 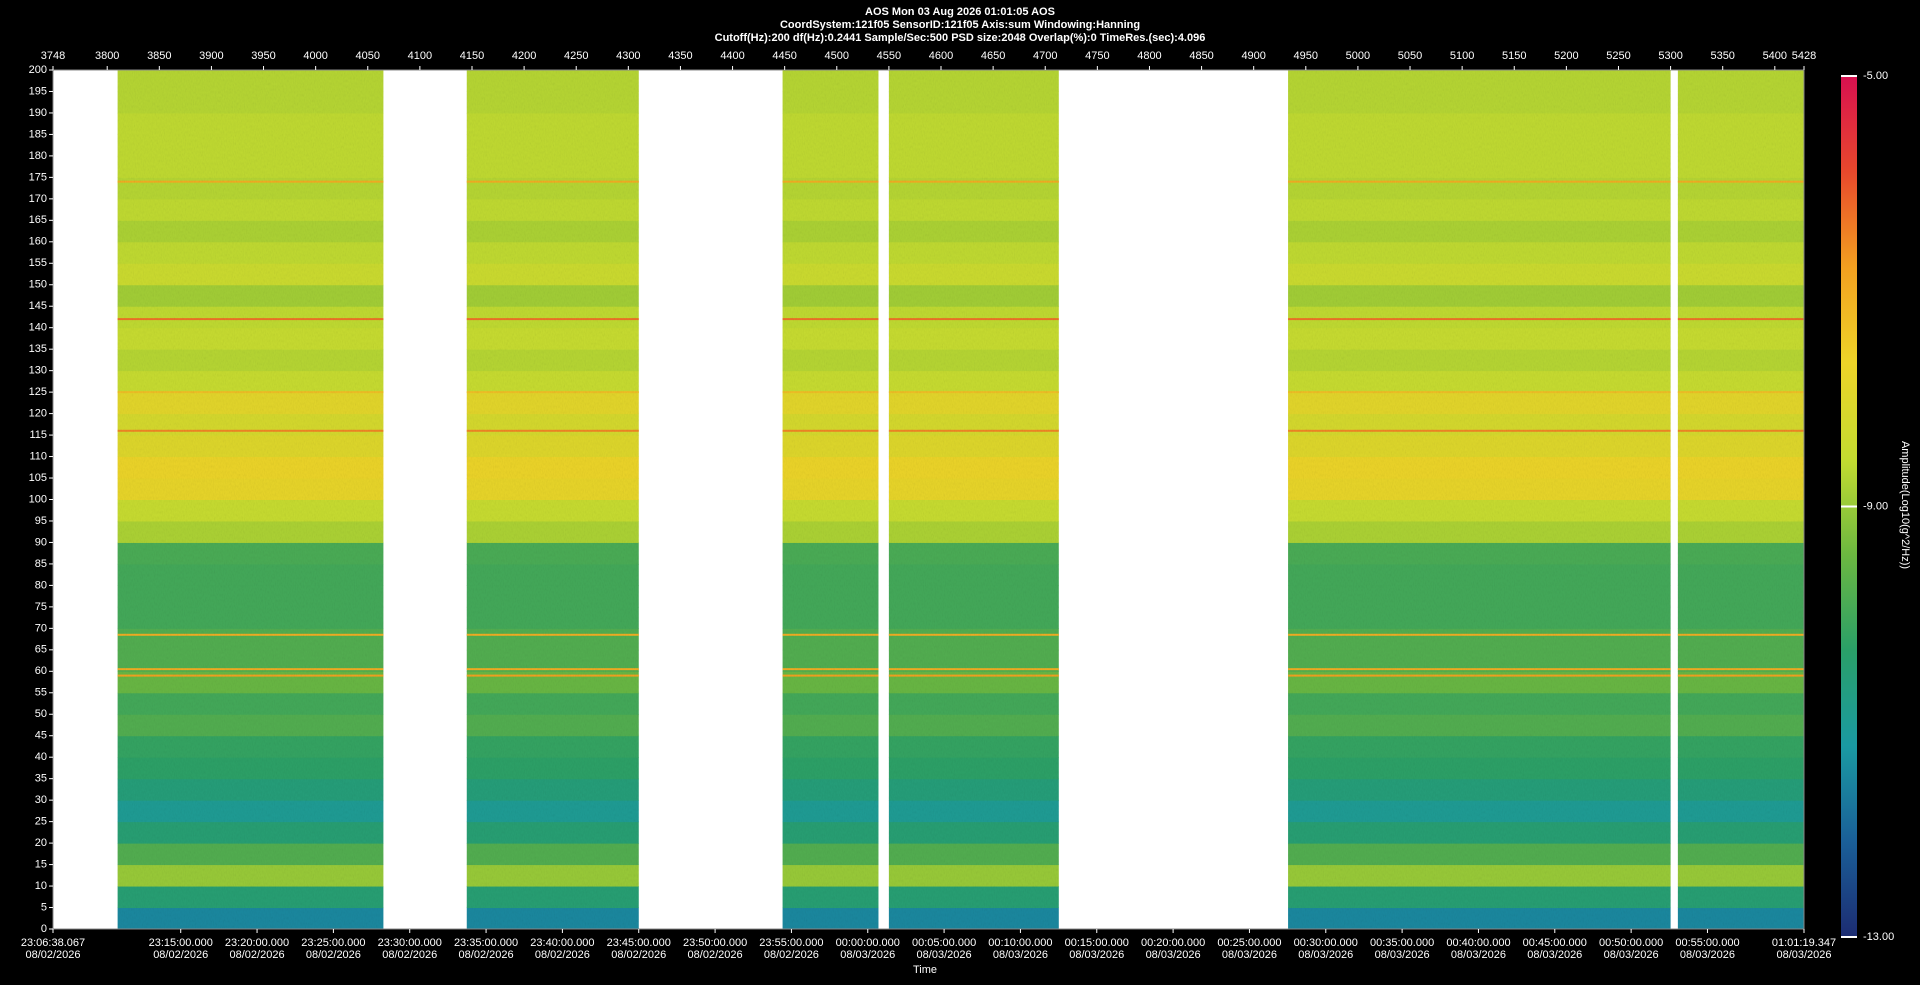 I want to click on x-tick-label: 3748, so click(x=53, y=56).